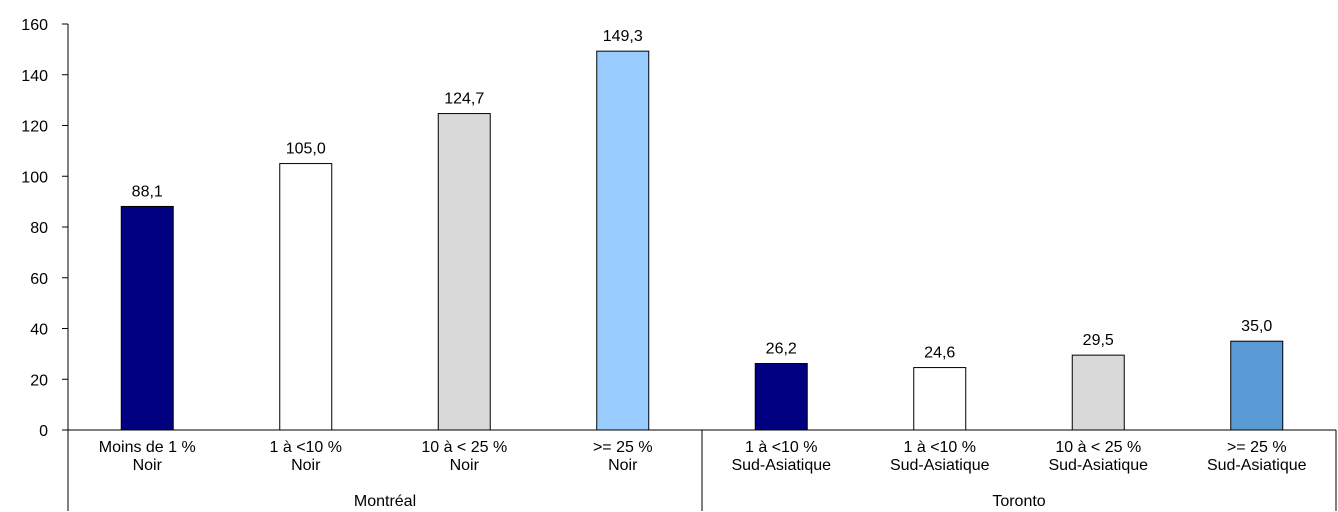  What do you see at coordinates (1098, 340) in the screenshot?
I see `bar-value-label: 29,5` at bounding box center [1098, 340].